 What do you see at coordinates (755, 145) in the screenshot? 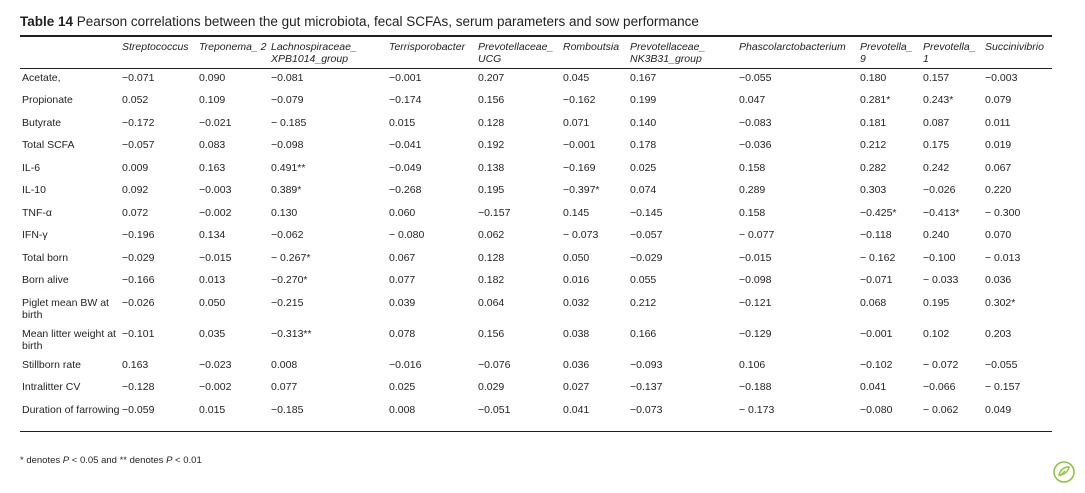
I see `correlation-cell: −0.036` at bounding box center [755, 145].